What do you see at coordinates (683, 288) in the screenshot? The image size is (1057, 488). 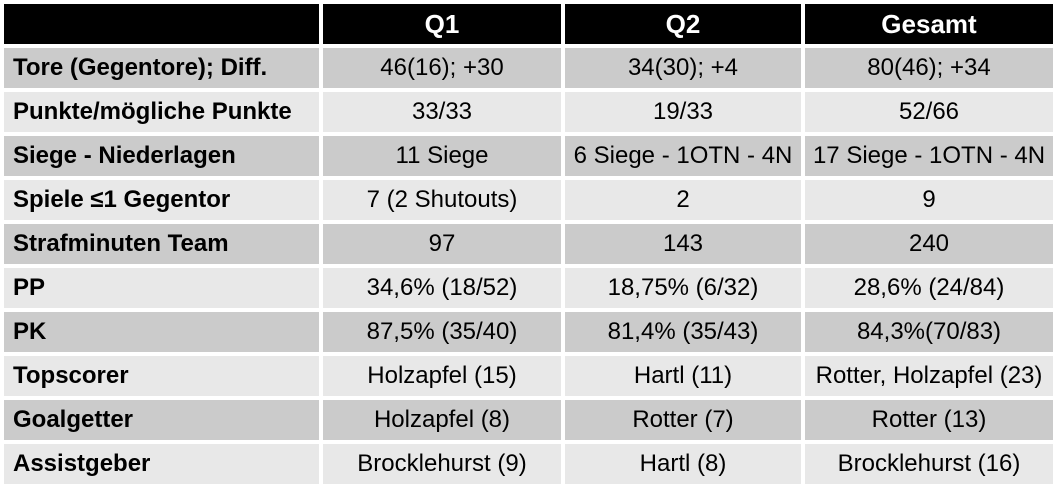 I see `cell-value: 18,75% (6/32)` at bounding box center [683, 288].